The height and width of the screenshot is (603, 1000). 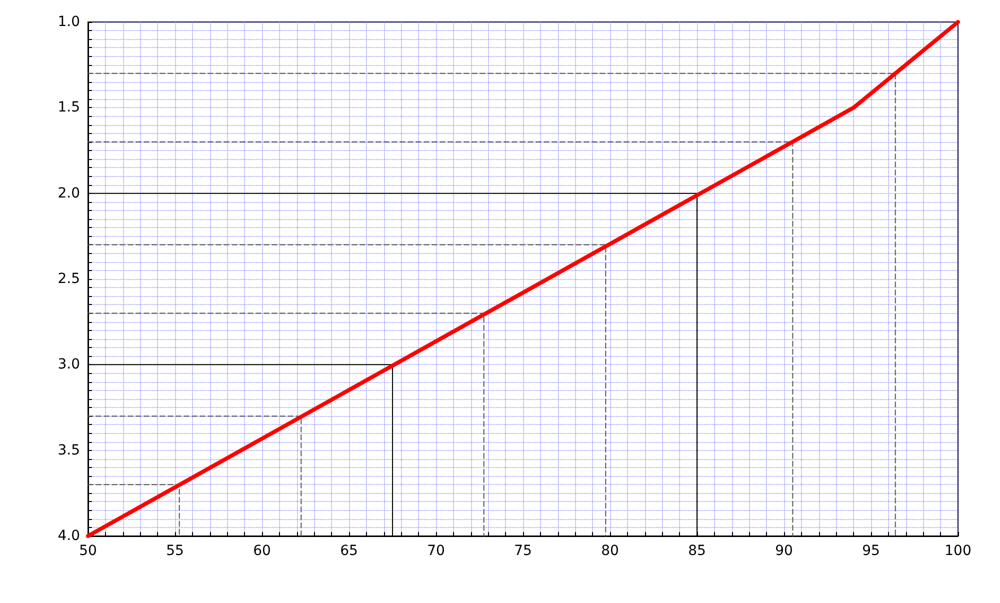 I want to click on x-tick-label: 75, so click(x=523, y=551).